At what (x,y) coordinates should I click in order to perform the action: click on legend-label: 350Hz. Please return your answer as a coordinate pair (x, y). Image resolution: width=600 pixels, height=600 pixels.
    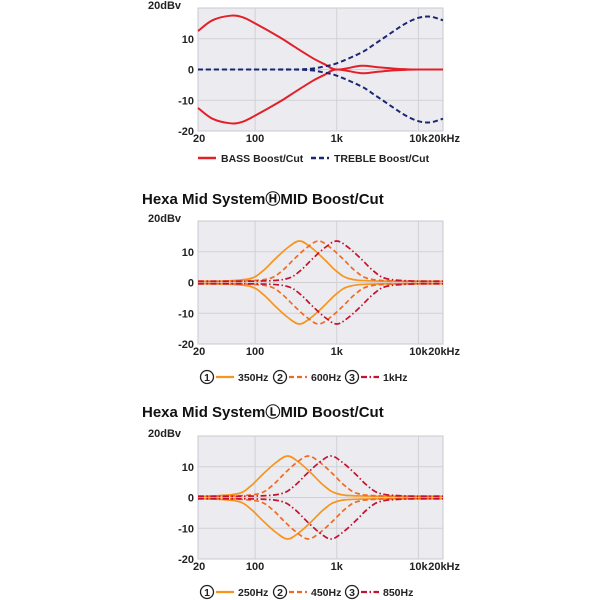
    Looking at the image, I should click on (253, 378).